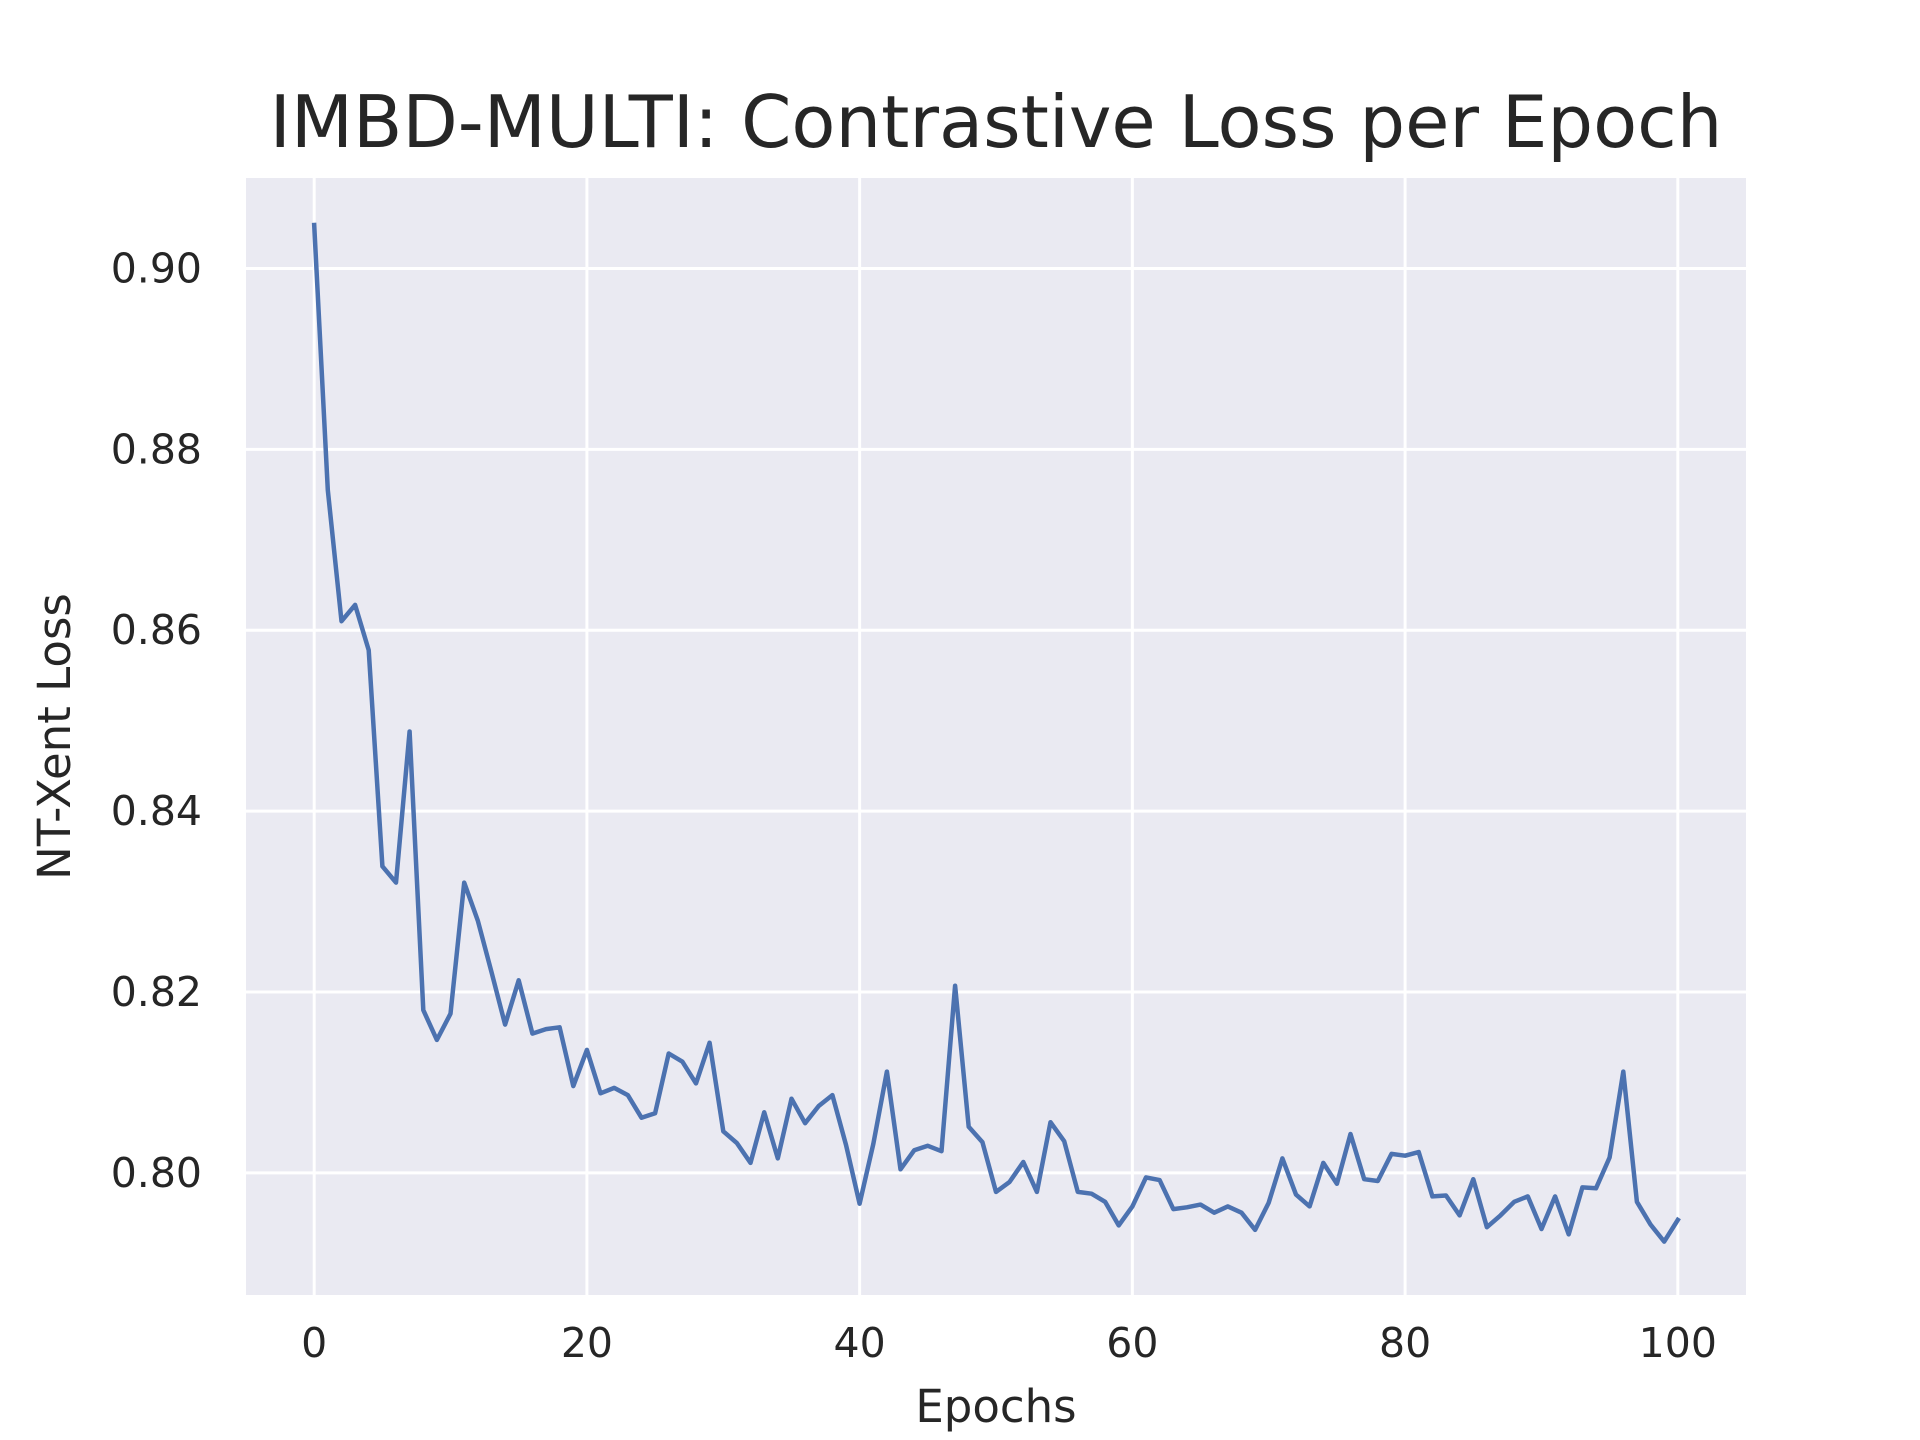 The height and width of the screenshot is (1440, 1920). I want to click on y-tick-label: 0.90, so click(156, 268).